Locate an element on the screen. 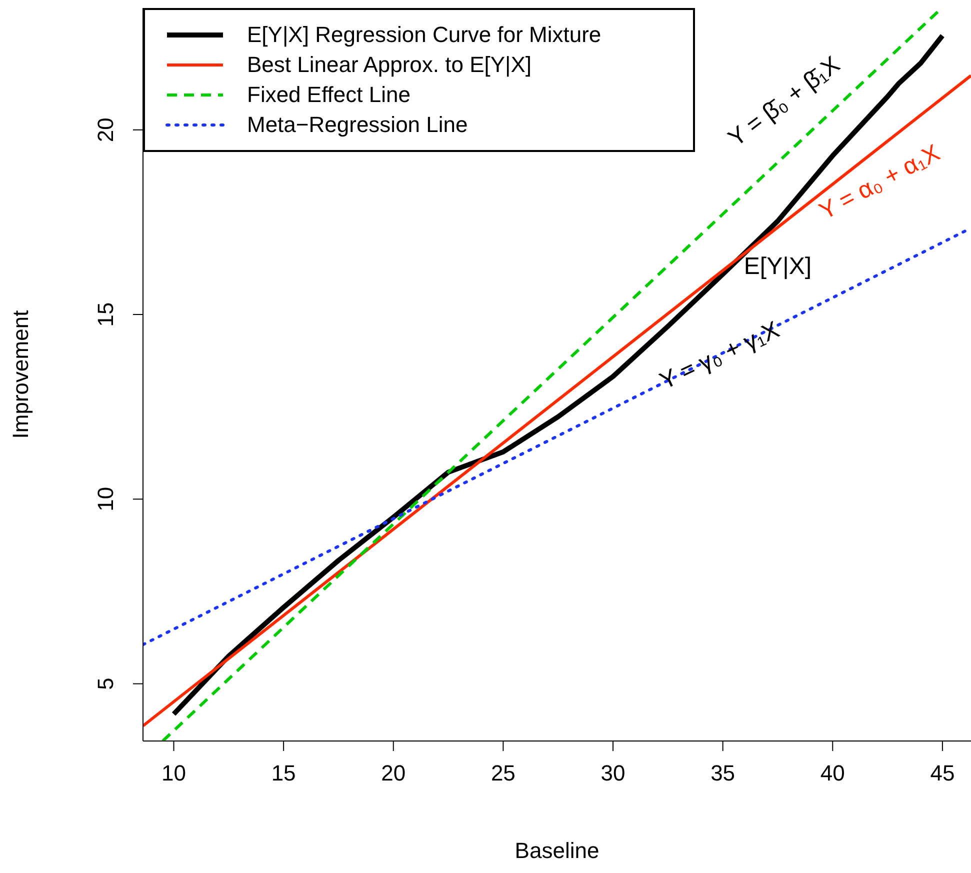 The width and height of the screenshot is (971, 873). x-tick-label: 15 is located at coordinates (283, 773).